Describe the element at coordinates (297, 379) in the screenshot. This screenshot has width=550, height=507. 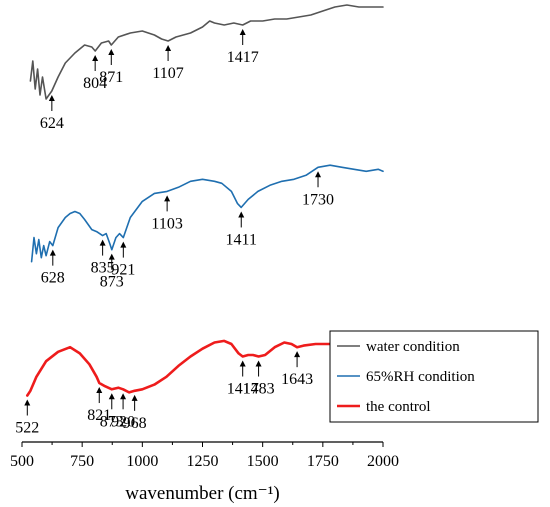
I see `peak-label: 1643` at that location.